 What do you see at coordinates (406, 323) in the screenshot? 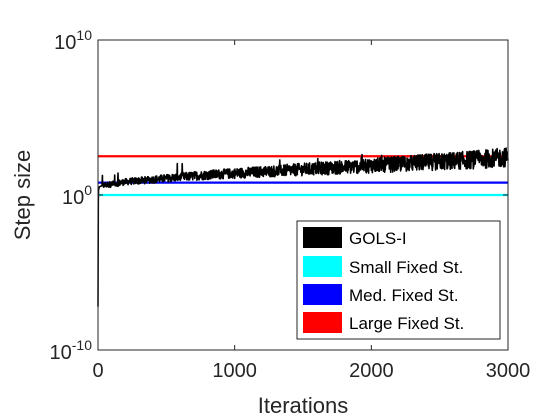
I see `legend-label-large-fixed: Large Fixed St.` at bounding box center [406, 323].